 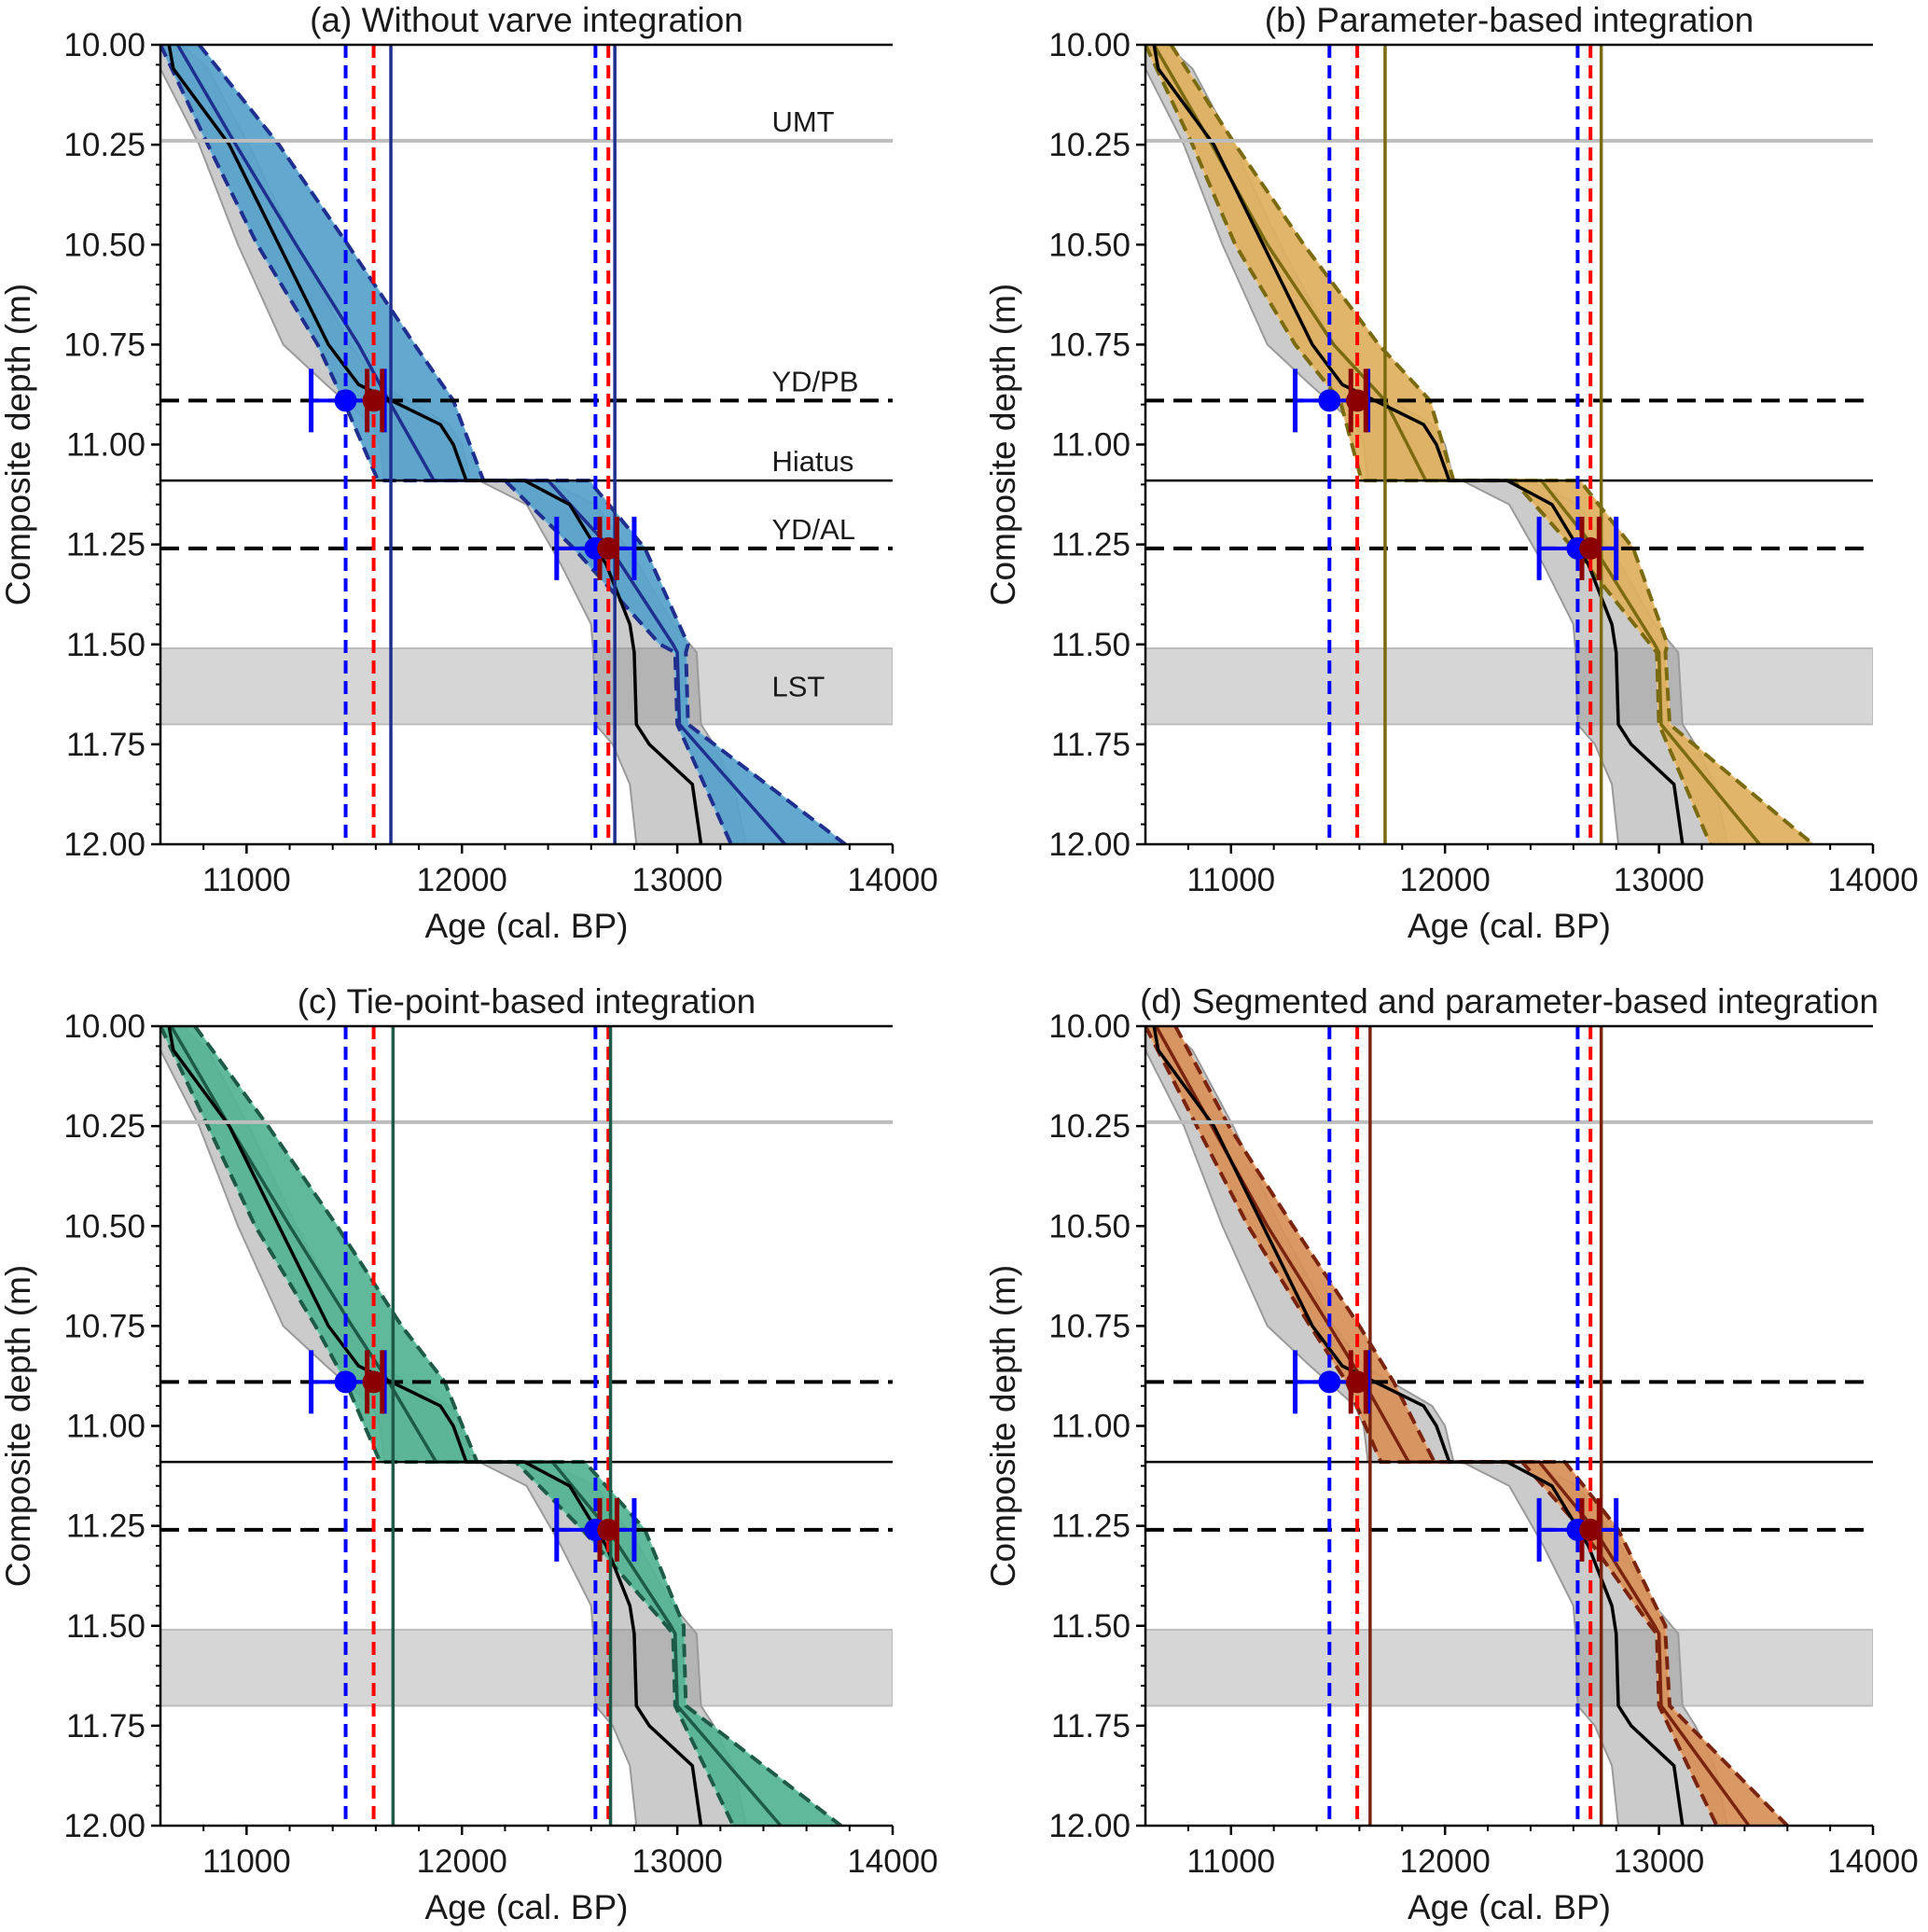 What do you see at coordinates (446, 444) in the screenshot?
I see `model-lower-bound` at bounding box center [446, 444].